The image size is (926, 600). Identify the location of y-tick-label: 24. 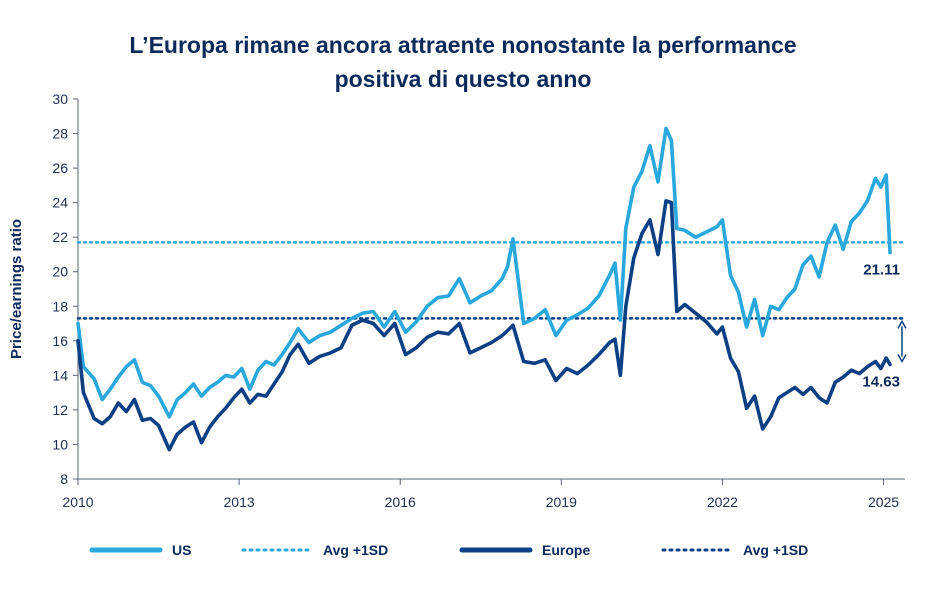
(60, 203).